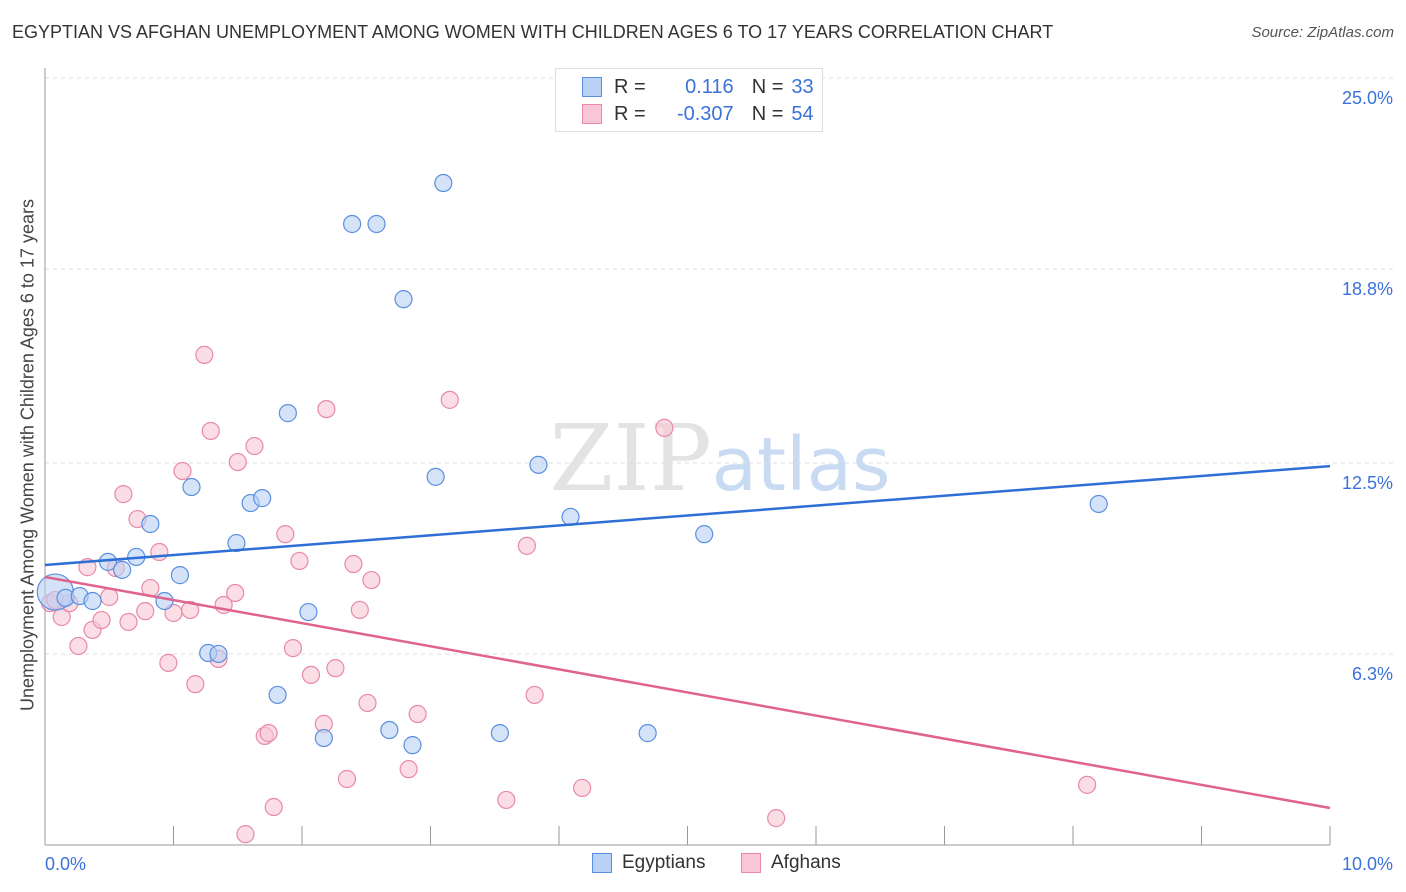 This screenshot has height=892, width=1406. I want to click on legend-row-afghans: R = -0.307 N = 54, so click(698, 114).